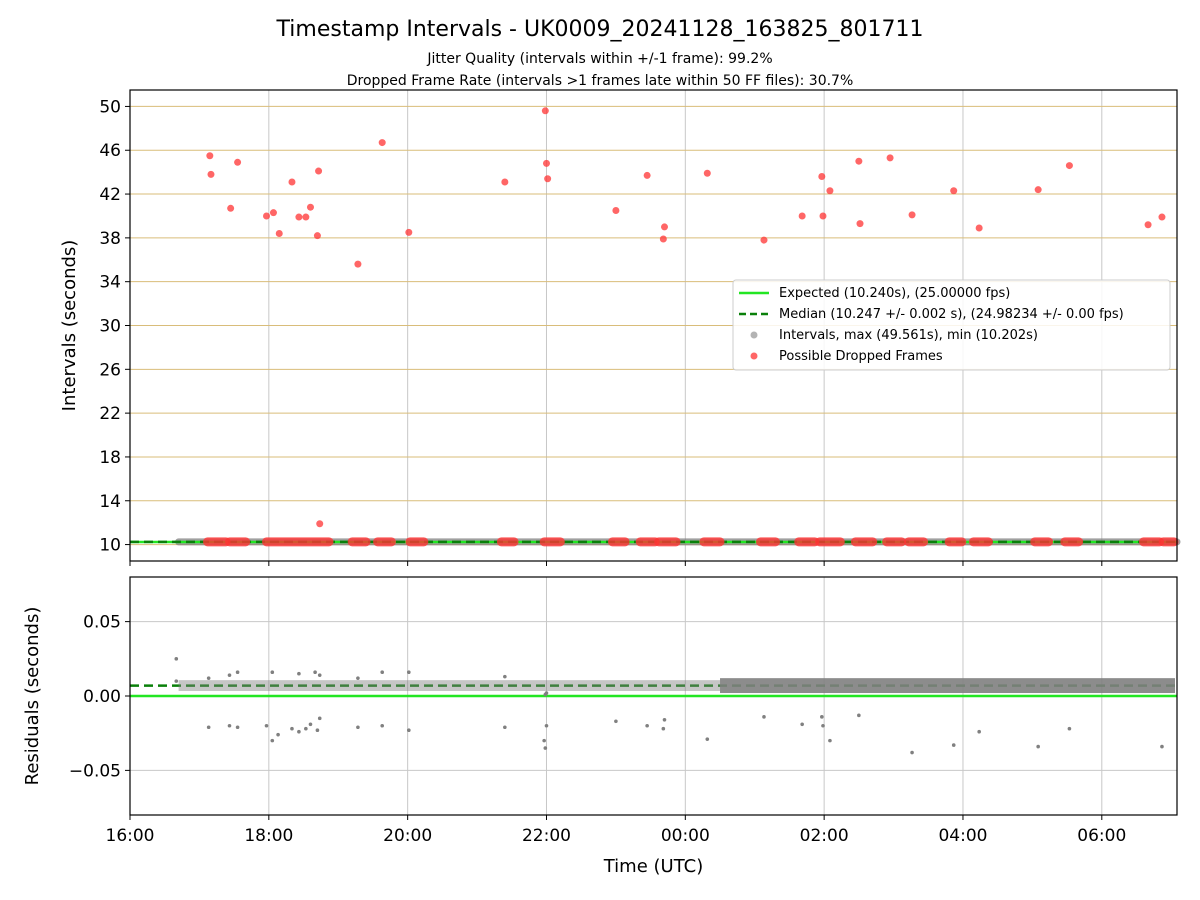 This screenshot has width=1200, height=900. What do you see at coordinates (616, 830) in the screenshot?
I see `residuals-x-ticks: 16:00 18:00 20:00 22:00 00:00 02:00 04:00 06:00` at bounding box center [616, 830].